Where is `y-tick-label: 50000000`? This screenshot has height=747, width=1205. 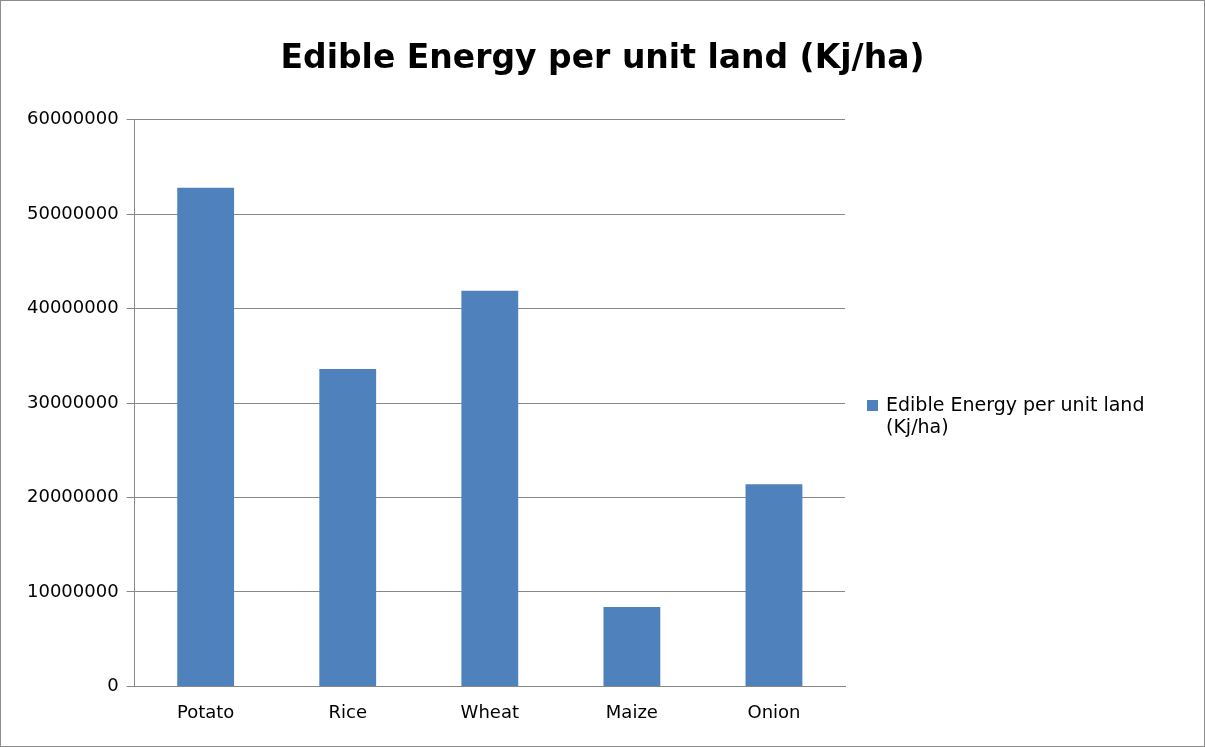 y-tick-label: 50000000 is located at coordinates (72, 212).